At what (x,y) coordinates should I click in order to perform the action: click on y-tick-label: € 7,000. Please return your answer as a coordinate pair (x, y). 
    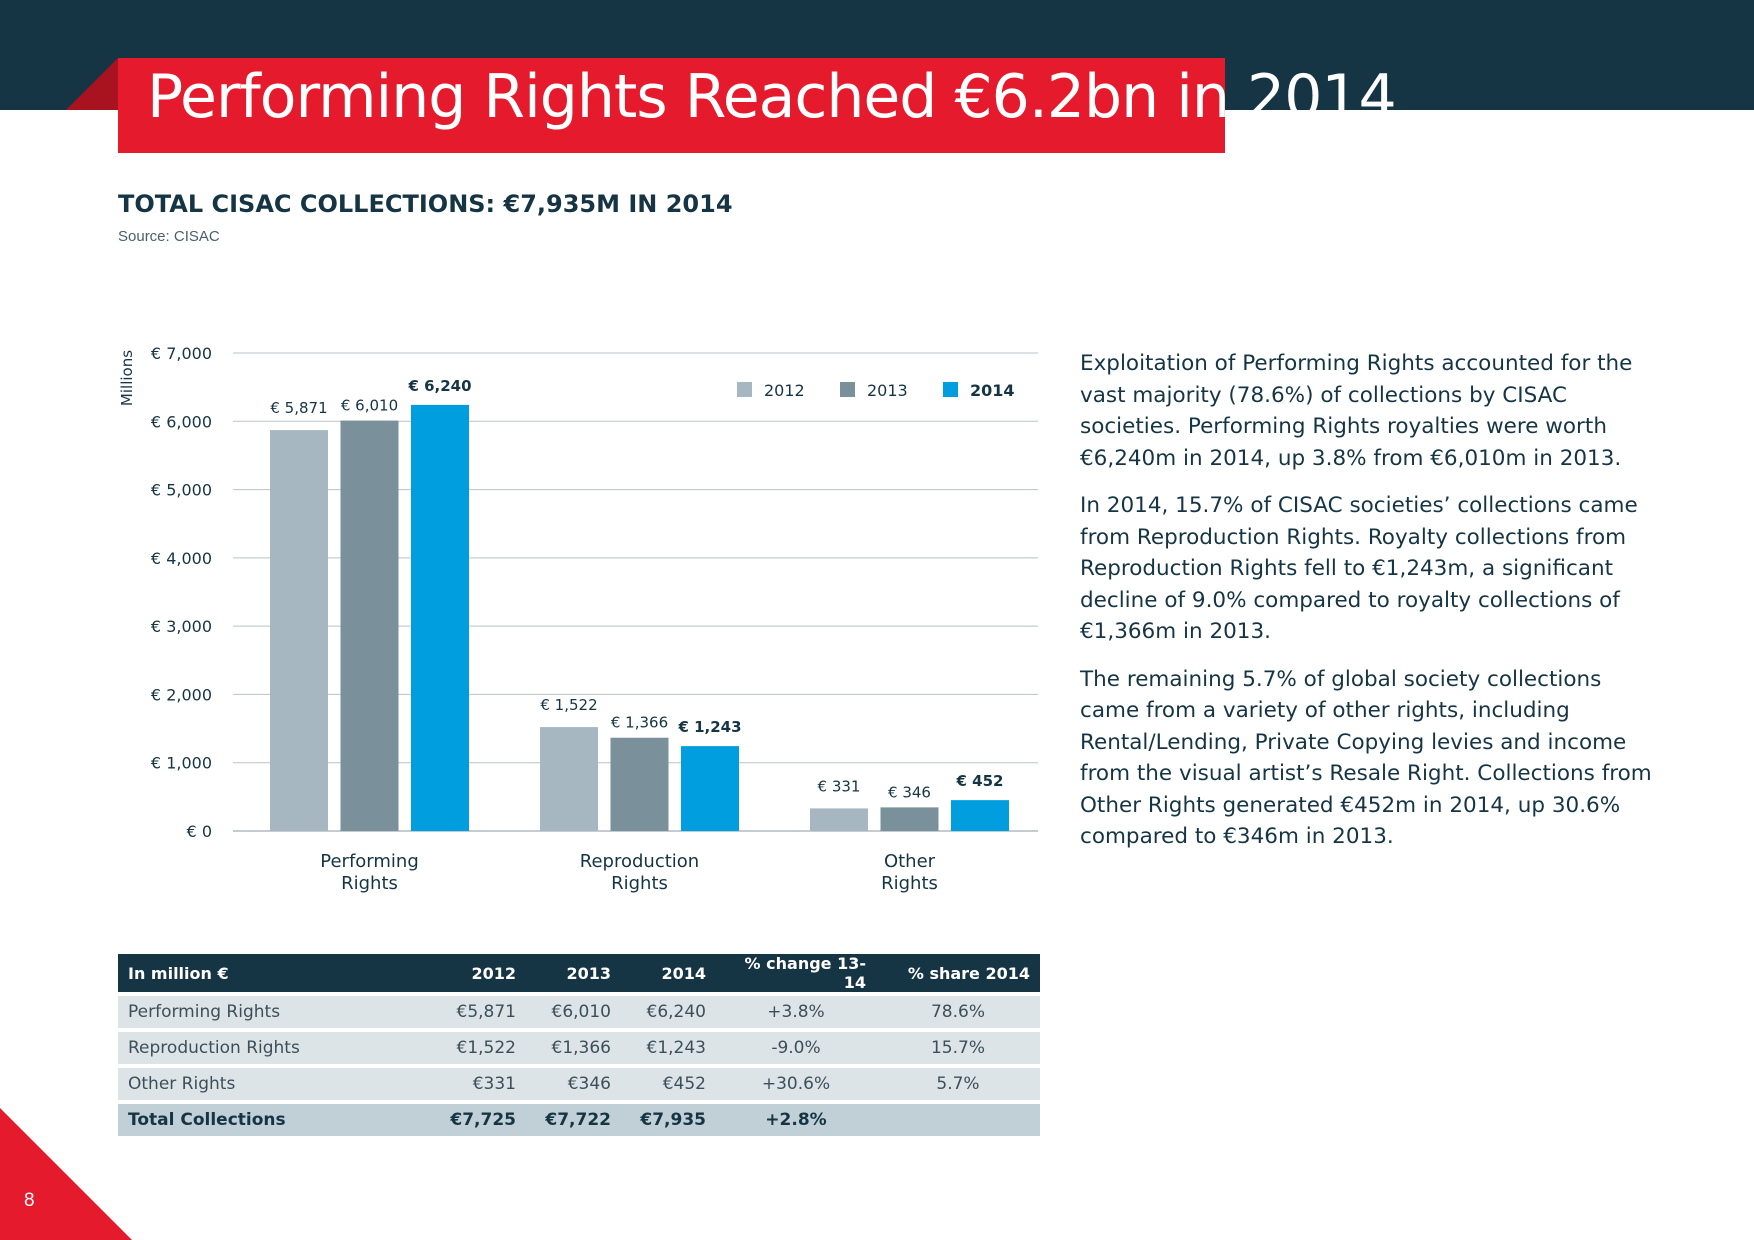
    Looking at the image, I should click on (181, 353).